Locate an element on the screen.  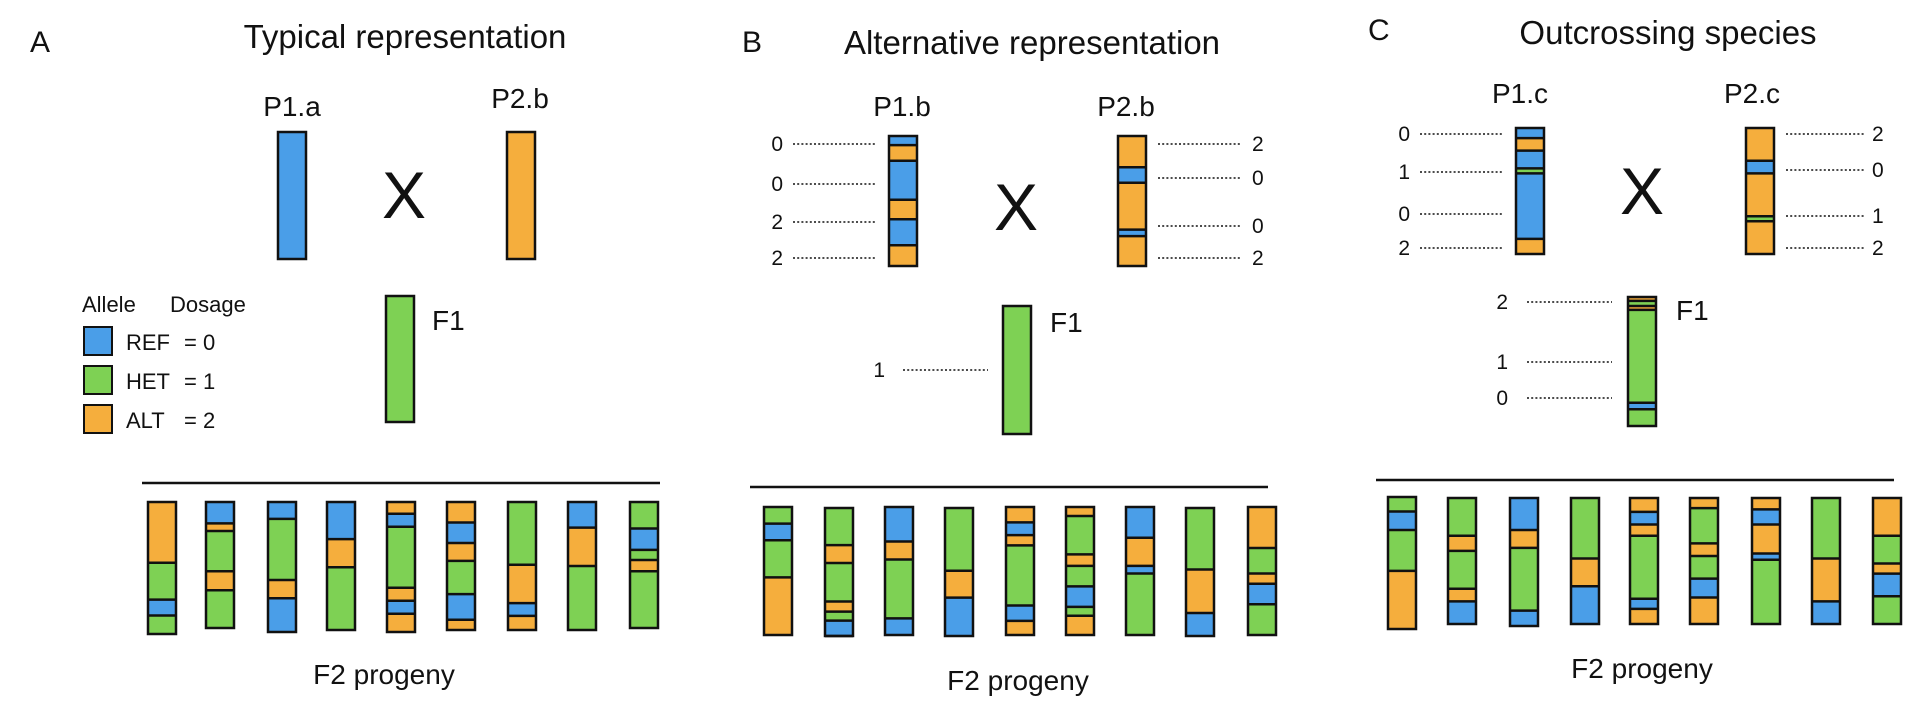
panel-b-f2-chromosome-4-segment-alt is located at coordinates (959, 584).